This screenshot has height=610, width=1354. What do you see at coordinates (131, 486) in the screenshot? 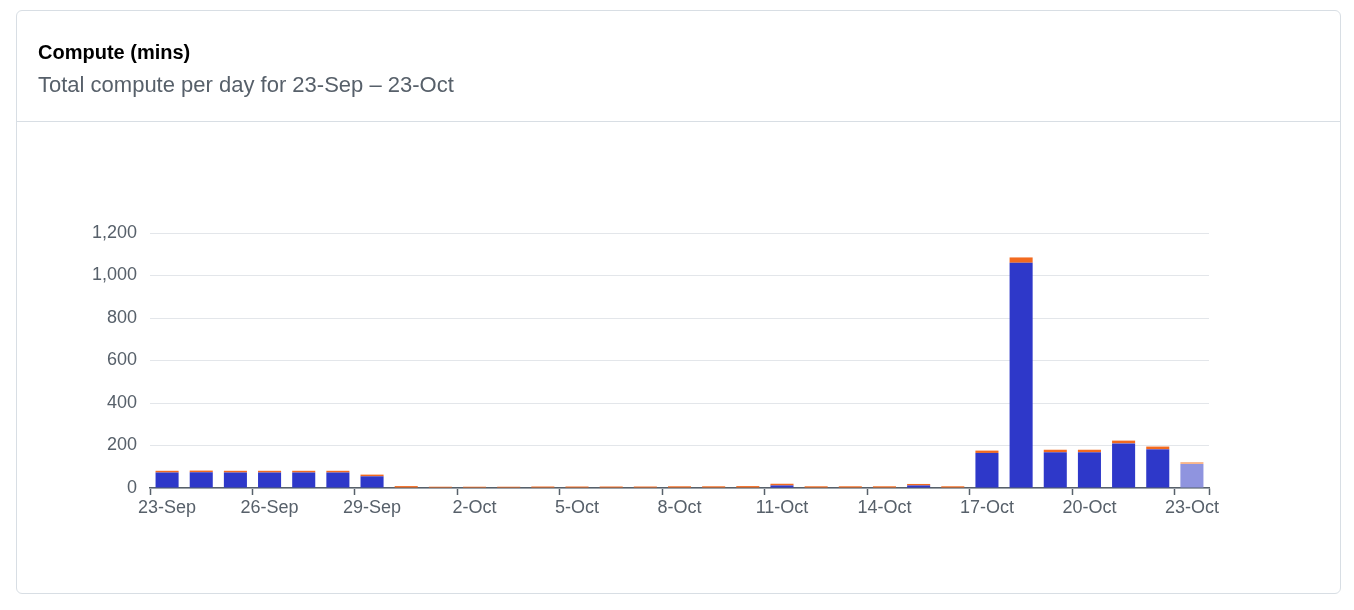
I see `y-tick-label: 0` at bounding box center [131, 486].